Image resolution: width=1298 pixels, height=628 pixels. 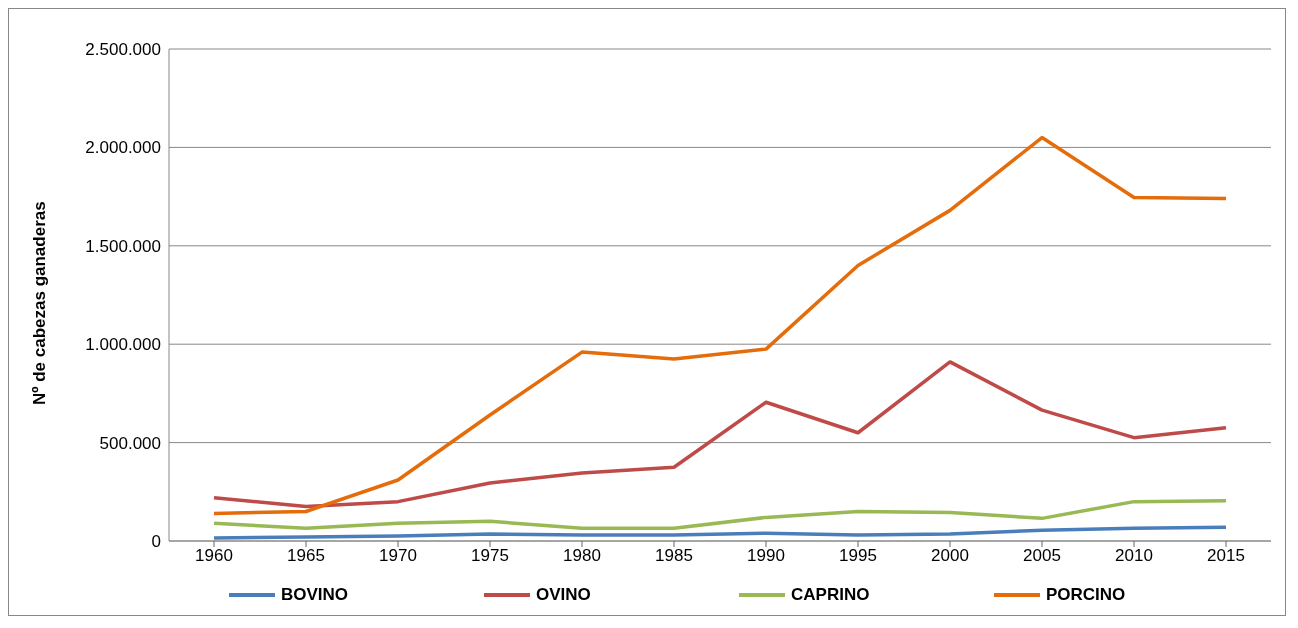 What do you see at coordinates (123, 246) in the screenshot?
I see `y-tick-label: 1.500.000` at bounding box center [123, 246].